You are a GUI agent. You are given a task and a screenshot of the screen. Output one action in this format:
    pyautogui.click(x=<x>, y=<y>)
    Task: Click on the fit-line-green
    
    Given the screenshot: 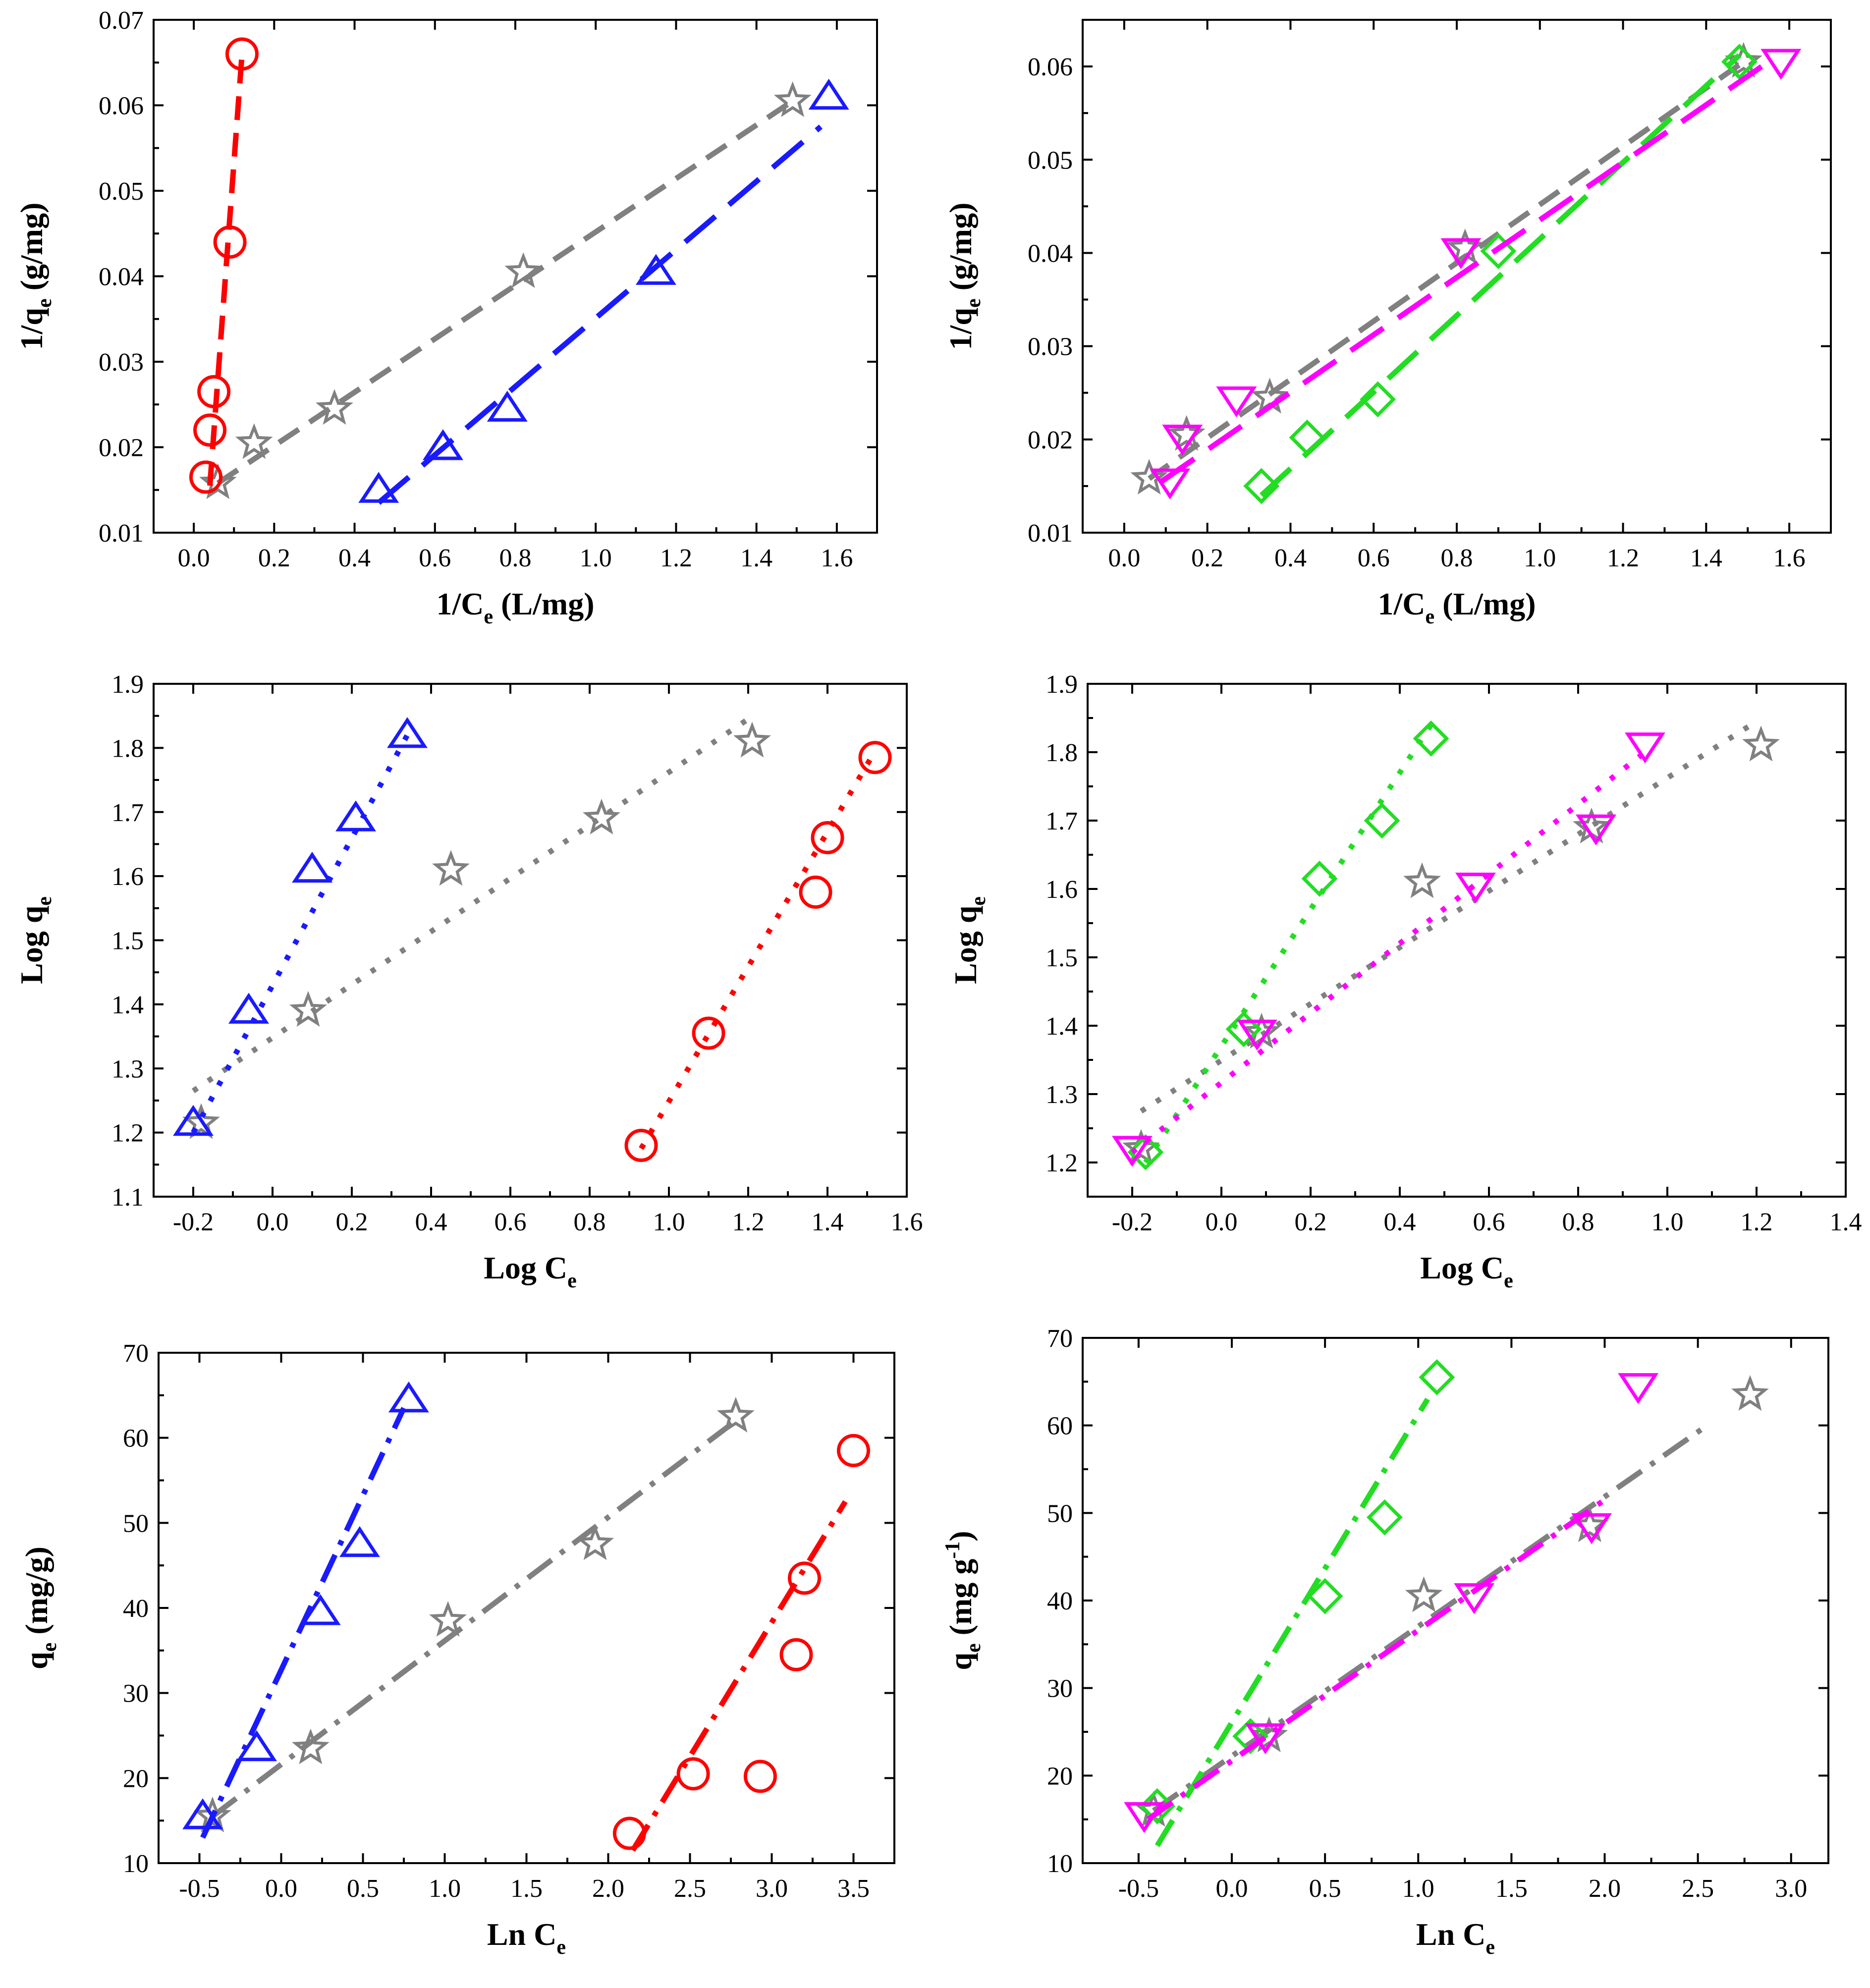 What is the action you would take?
    pyautogui.click(x=1292, y=1622)
    